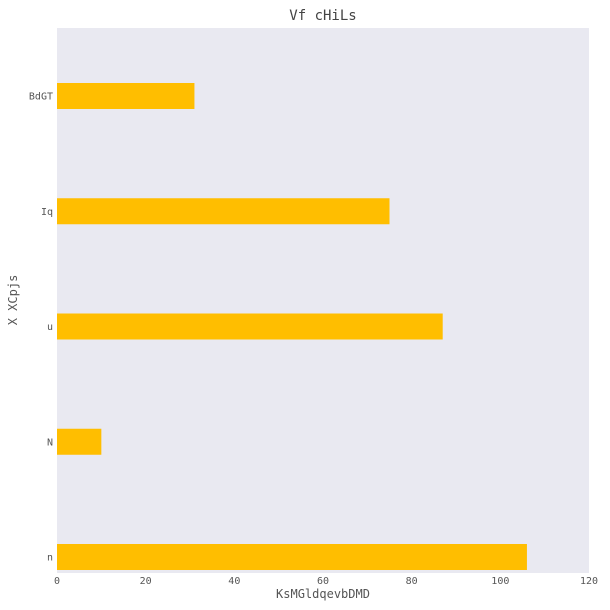 This screenshot has height=610, width=610. Describe the element at coordinates (223, 211) in the screenshot. I see `bar-Iq` at that location.